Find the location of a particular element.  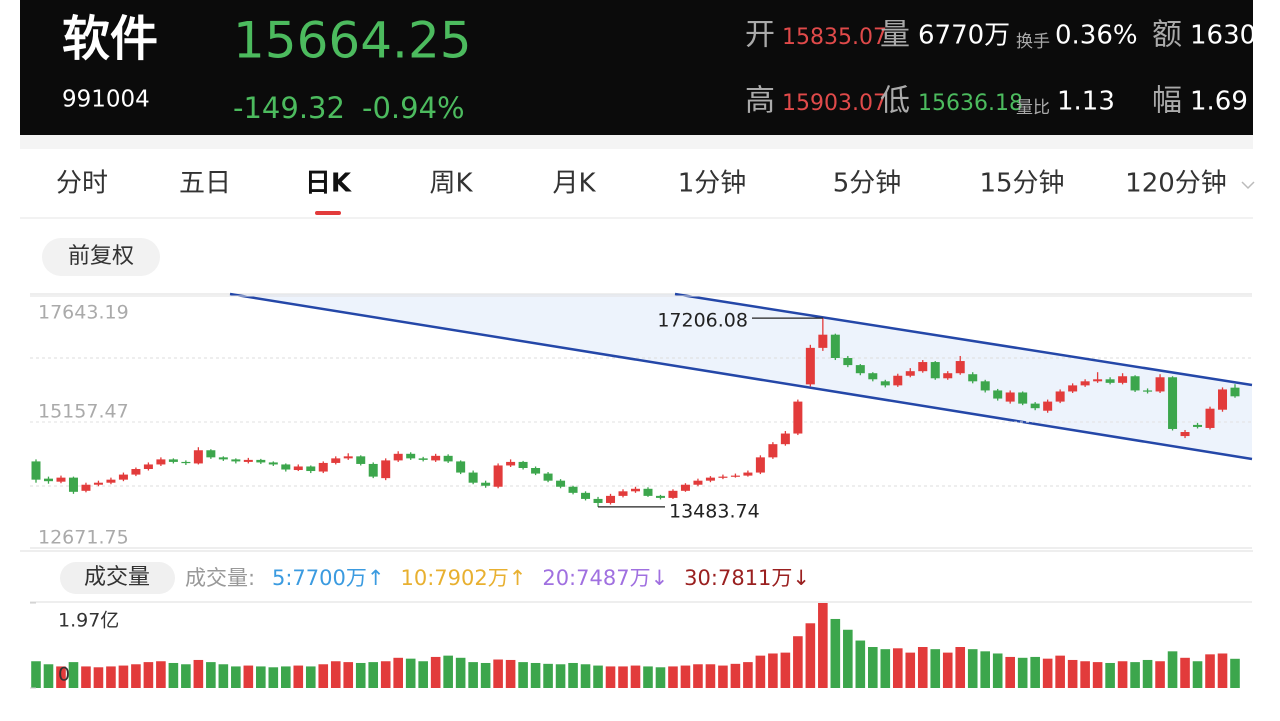

channel-upper is located at coordinates (963, 339).